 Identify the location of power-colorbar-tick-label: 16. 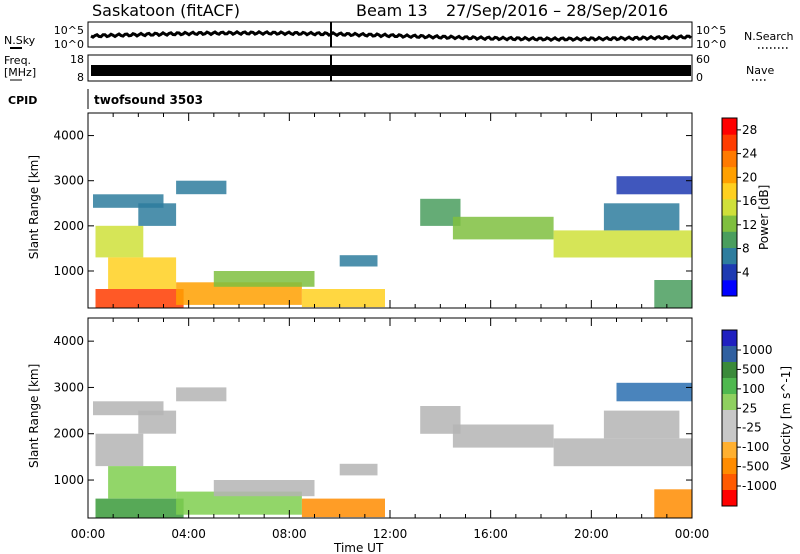
(749, 201).